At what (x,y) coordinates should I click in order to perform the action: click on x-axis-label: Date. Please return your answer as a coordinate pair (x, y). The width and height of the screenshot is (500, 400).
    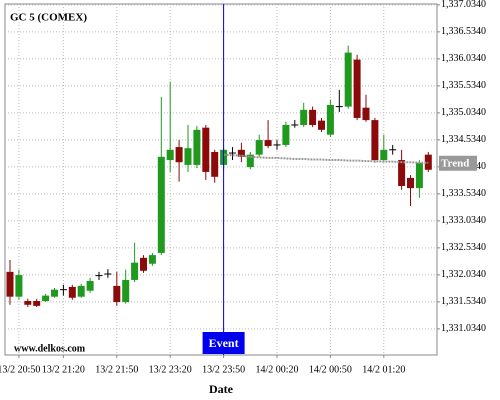
    Looking at the image, I should click on (221, 389).